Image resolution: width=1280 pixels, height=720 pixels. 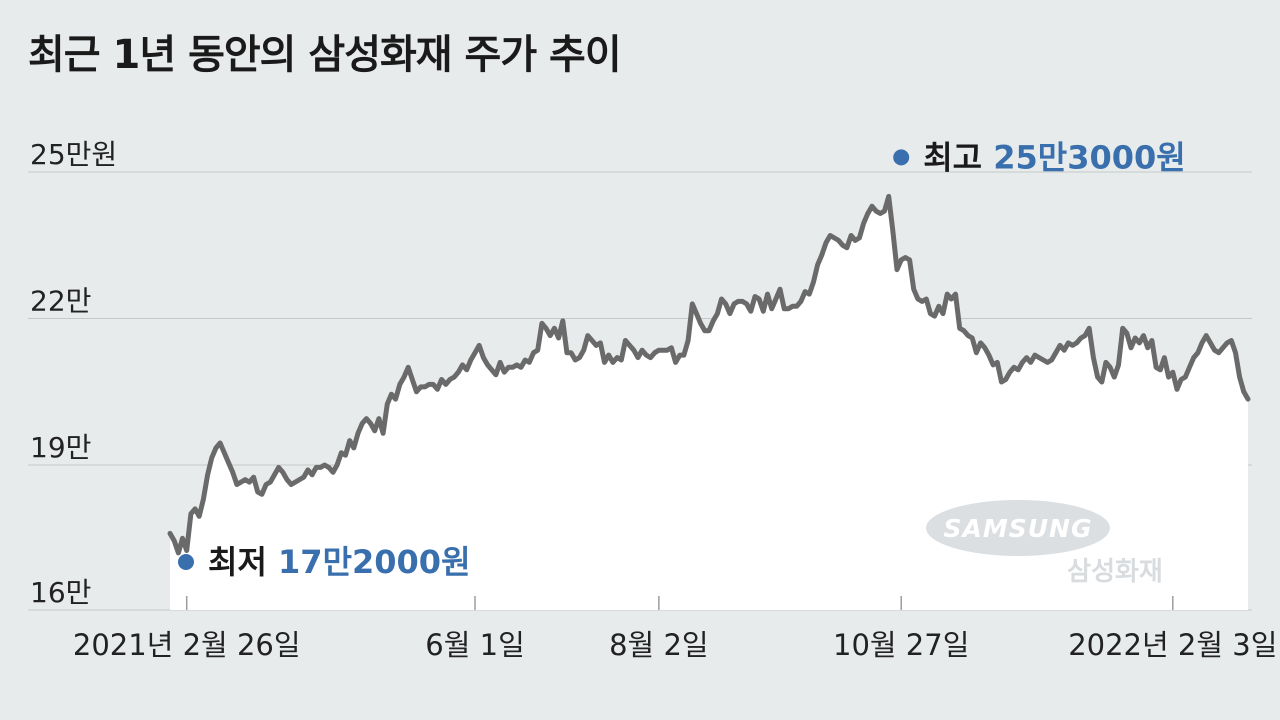 I want to click on y-tick-label: 22만, so click(x=60, y=301).